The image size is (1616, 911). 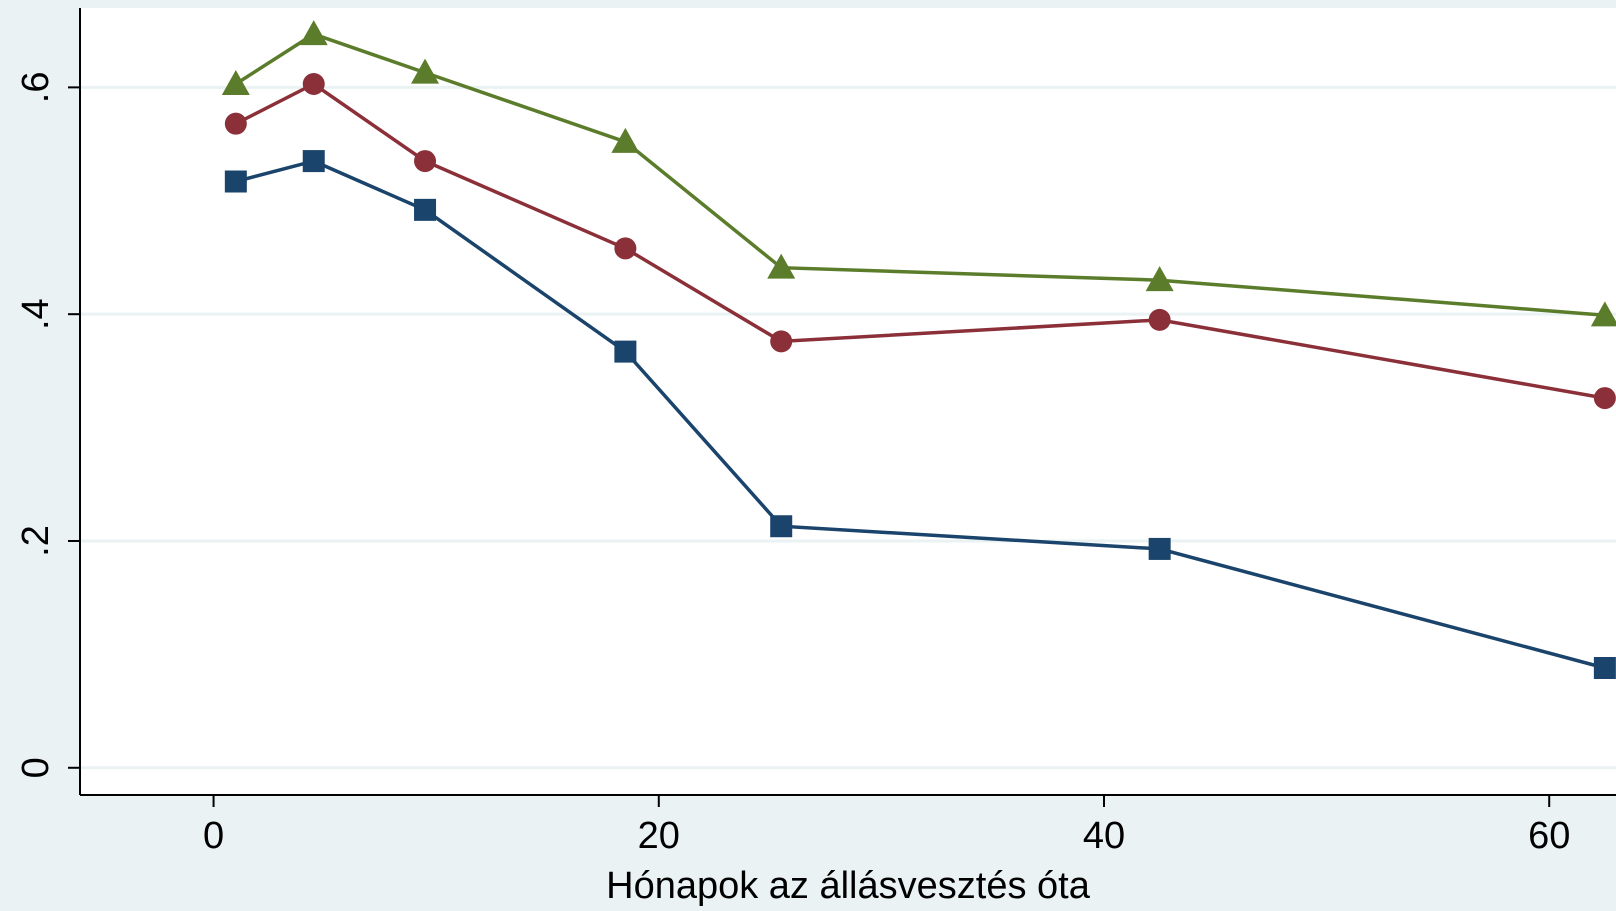 I want to click on y-tick-label: .6, so click(x=36, y=88).